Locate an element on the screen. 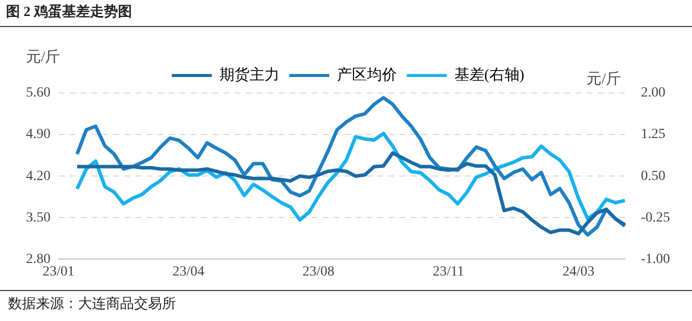 Image resolution: width=692 pixels, height=321 pixels. x-tick-label: 24/03 is located at coordinates (578, 272).